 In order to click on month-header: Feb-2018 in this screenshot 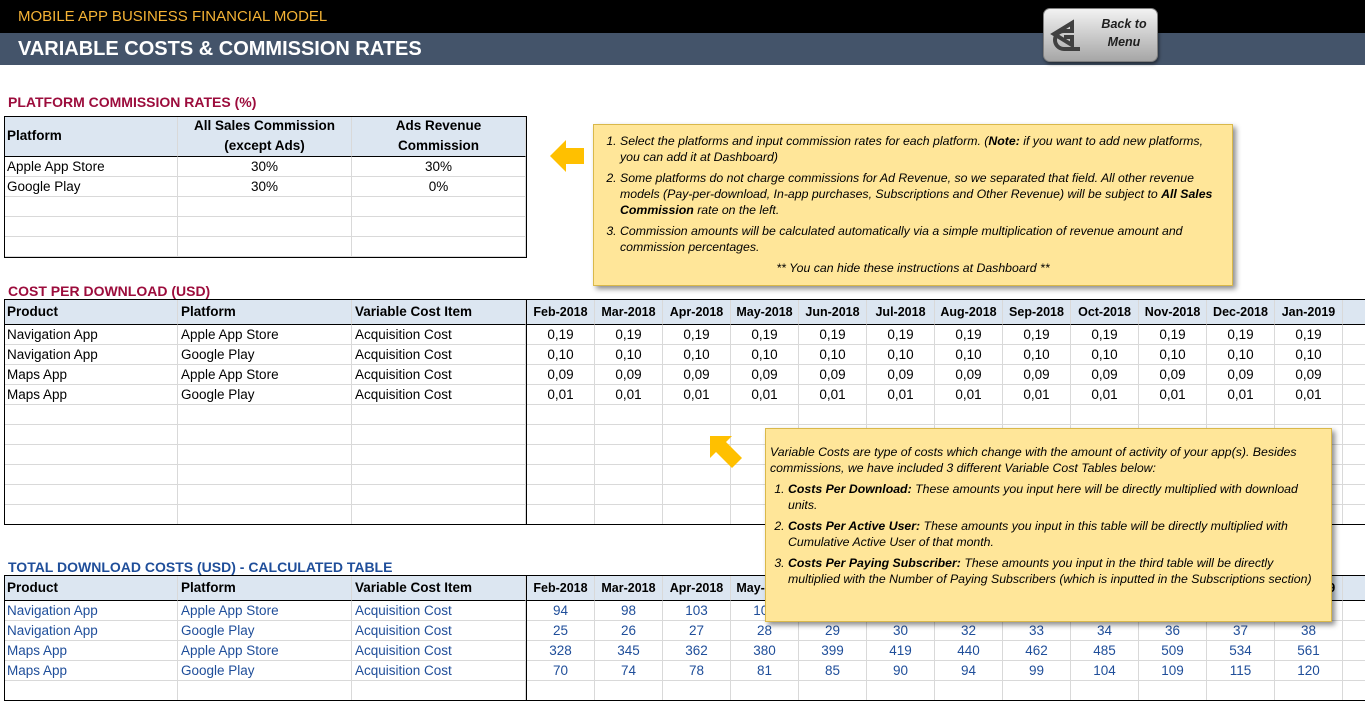, I will do `click(561, 312)`.